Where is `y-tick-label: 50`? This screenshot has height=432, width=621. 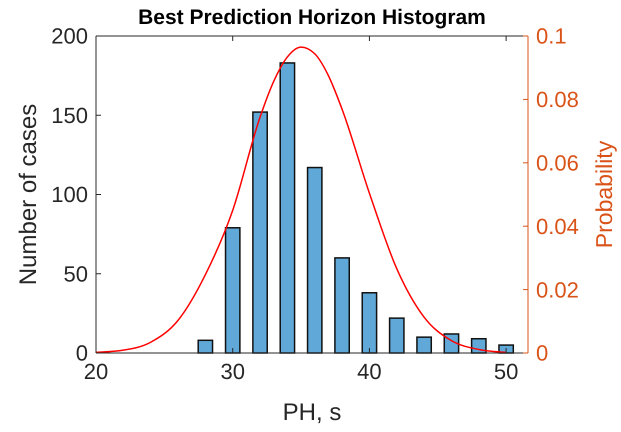 y-tick-label: 50 is located at coordinates (76, 273).